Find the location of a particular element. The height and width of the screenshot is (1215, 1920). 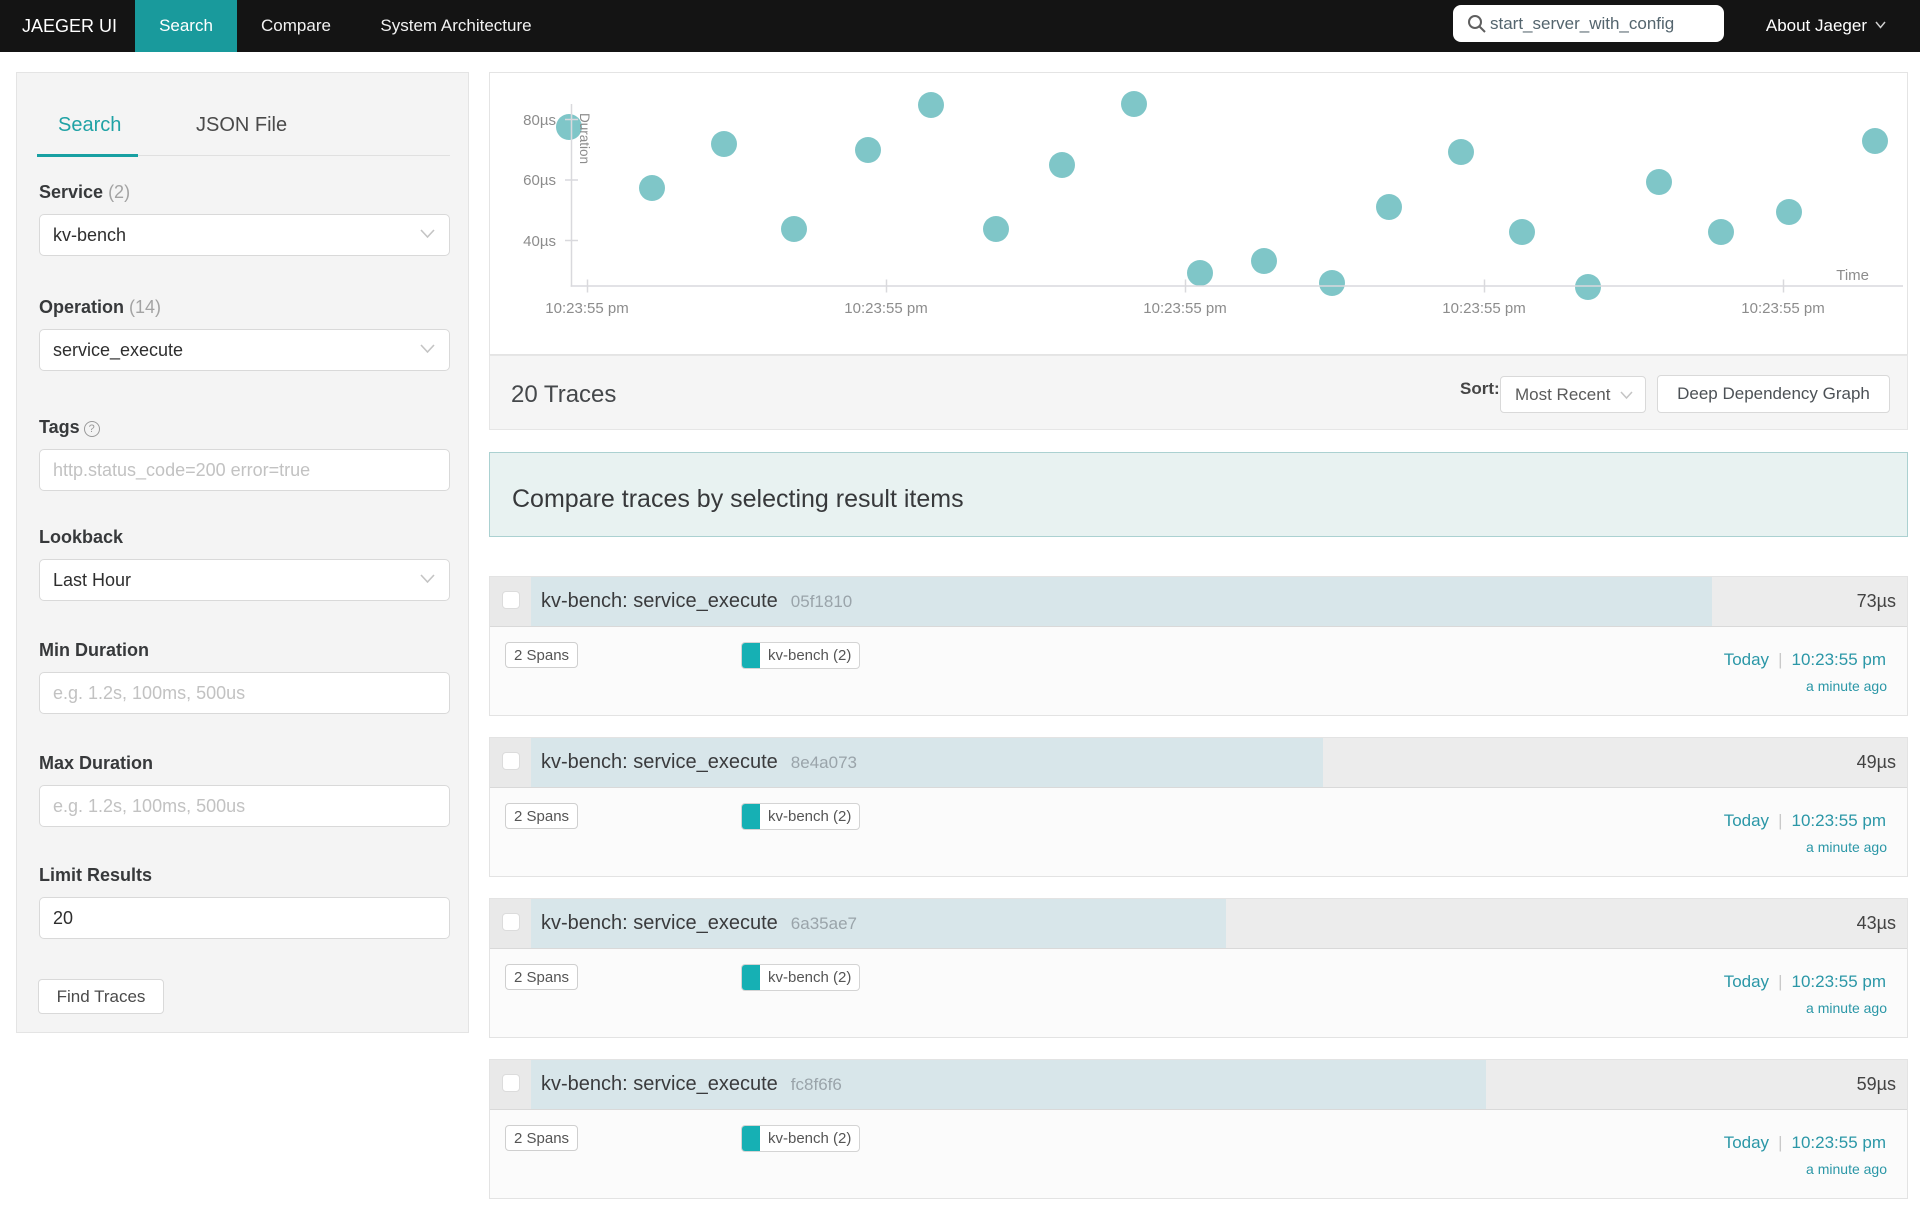

svg-text: Time is located at coordinates (1852, 275).